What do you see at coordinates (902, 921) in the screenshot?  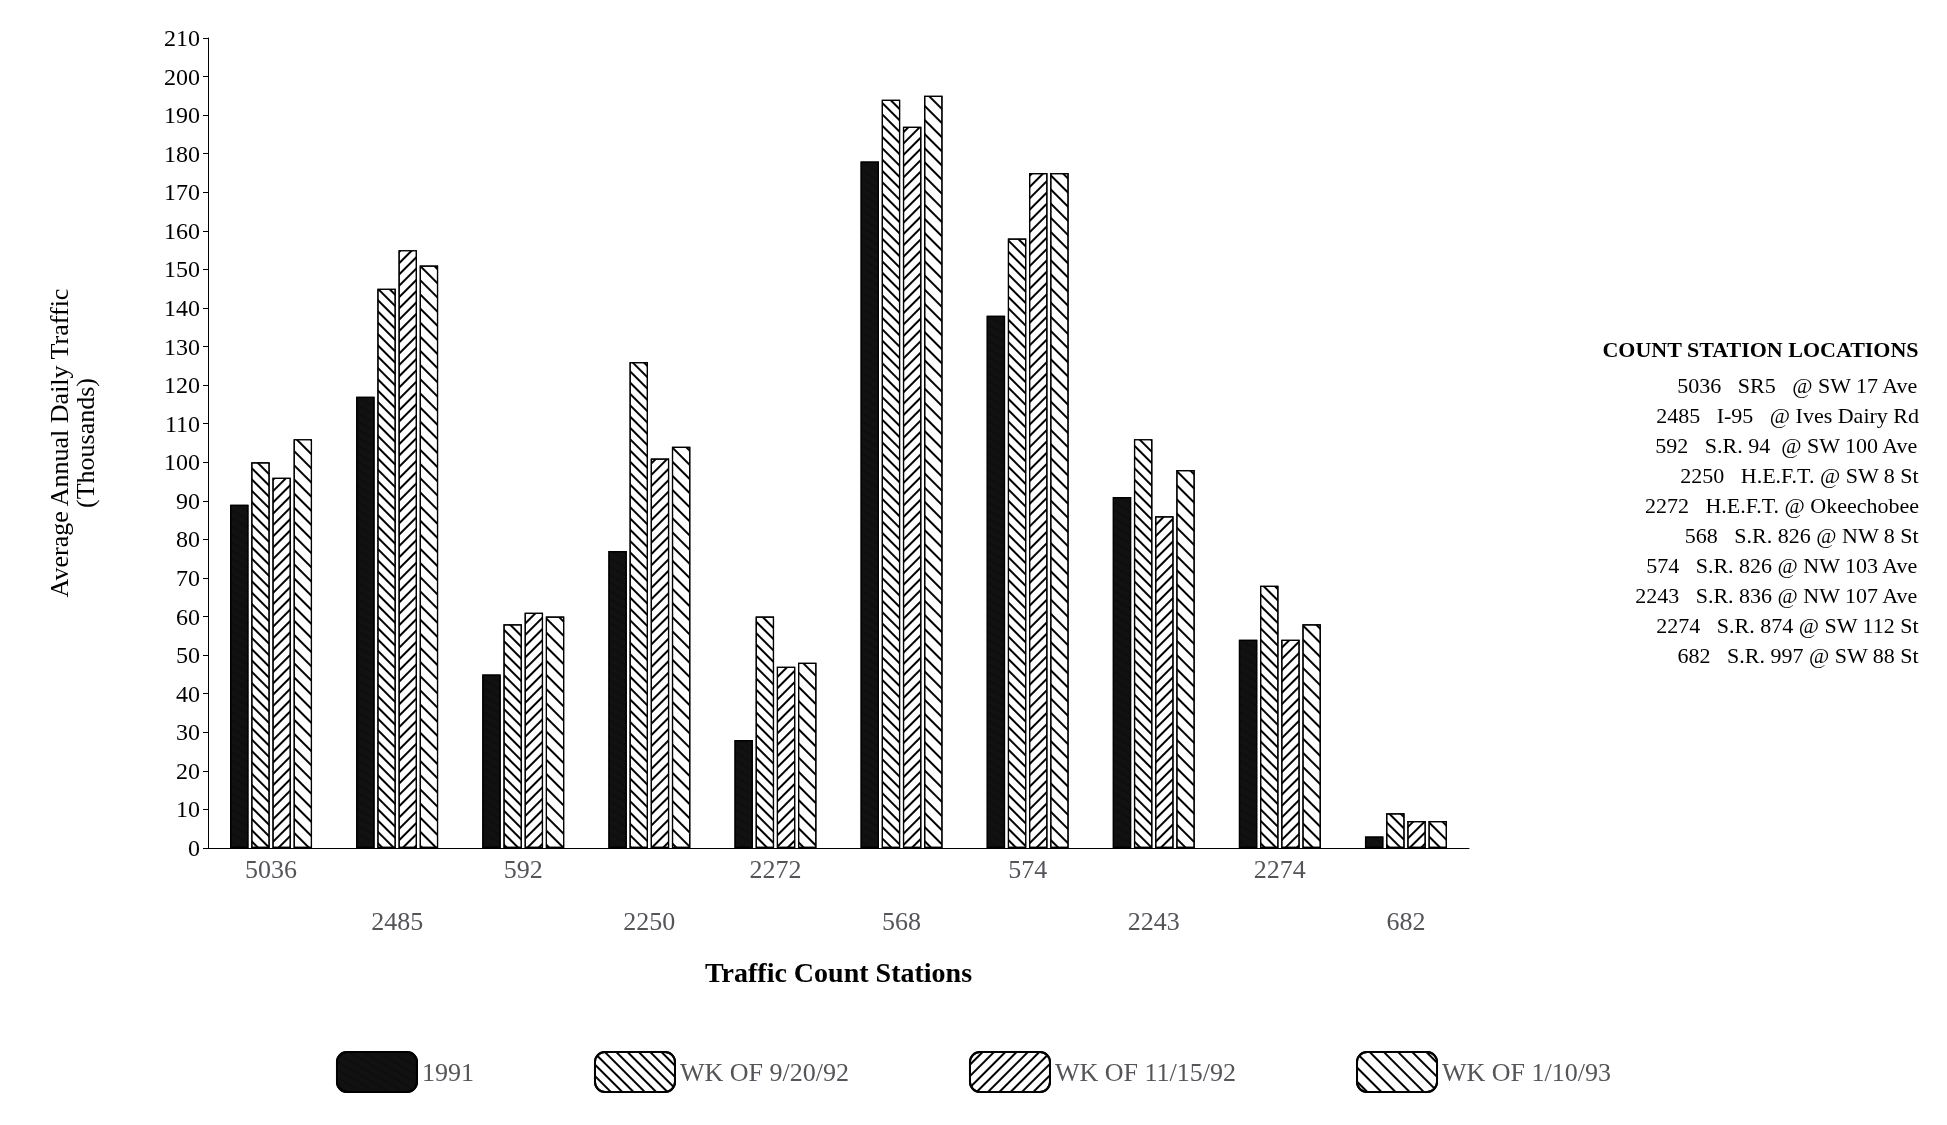 I see `x-tick-label: 568` at bounding box center [902, 921].